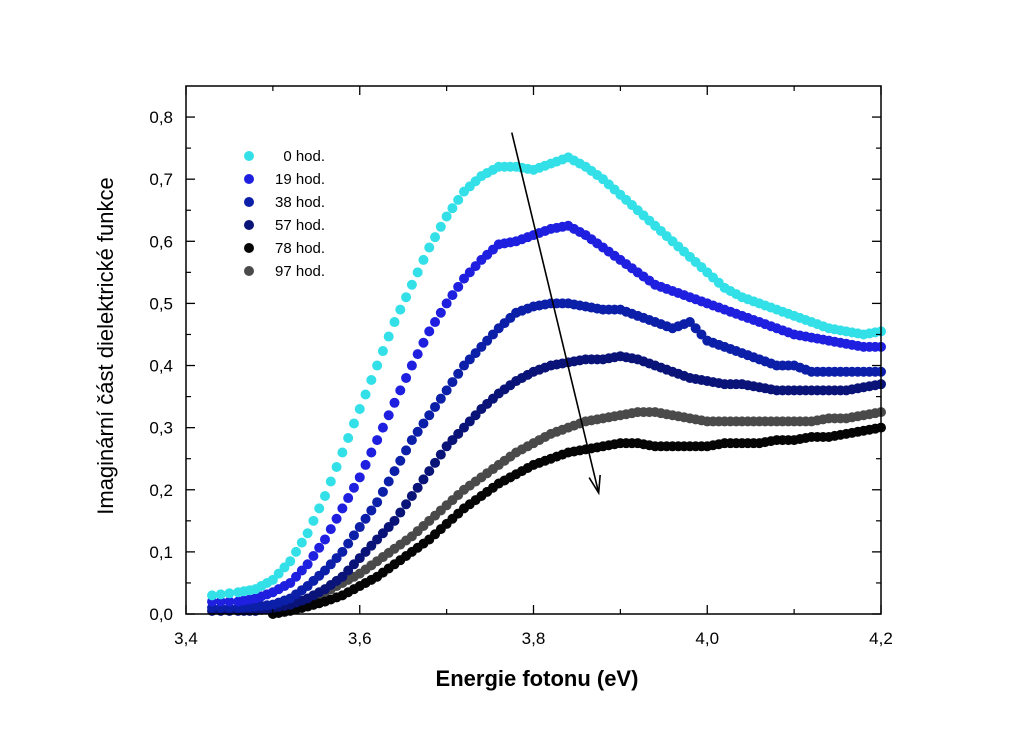 This screenshot has width=1024, height=736. What do you see at coordinates (300, 271) in the screenshot?
I see `legend-label: 97 hod.` at bounding box center [300, 271].